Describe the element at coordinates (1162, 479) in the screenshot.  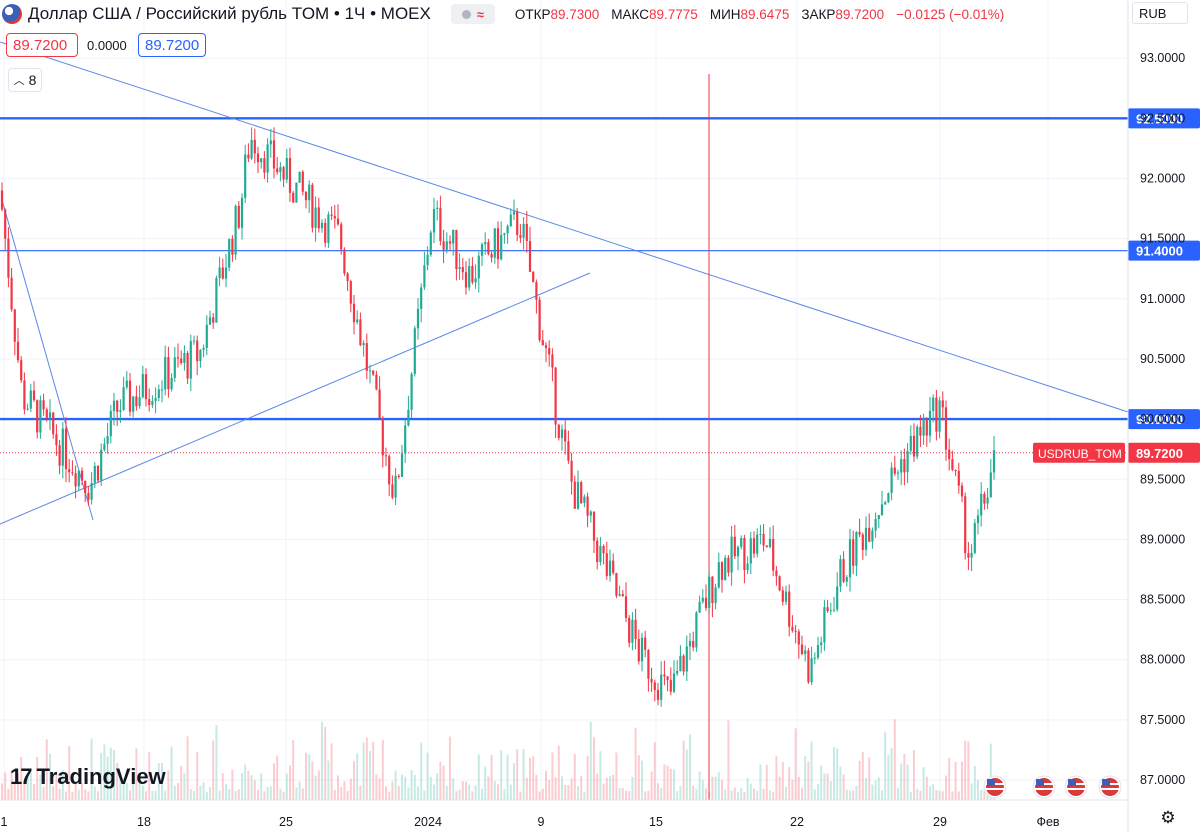
I see `price-tick-label: 89.5000` at that location.